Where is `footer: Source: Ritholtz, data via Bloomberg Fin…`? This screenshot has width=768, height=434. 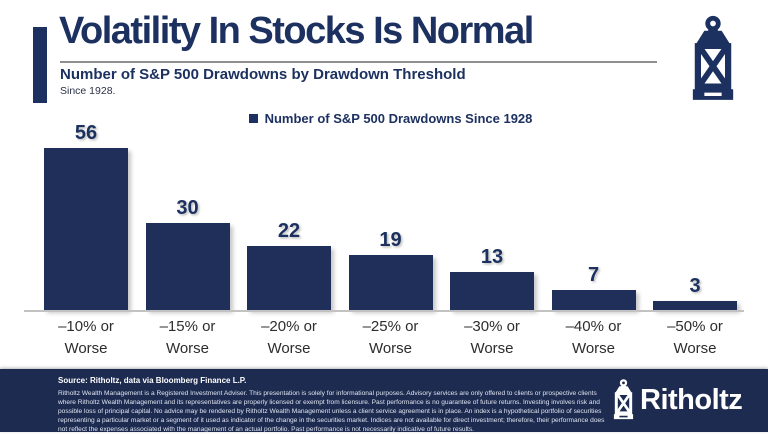 footer: Source: Ritholtz, data via Bloomberg Fin… is located at coordinates (384, 401).